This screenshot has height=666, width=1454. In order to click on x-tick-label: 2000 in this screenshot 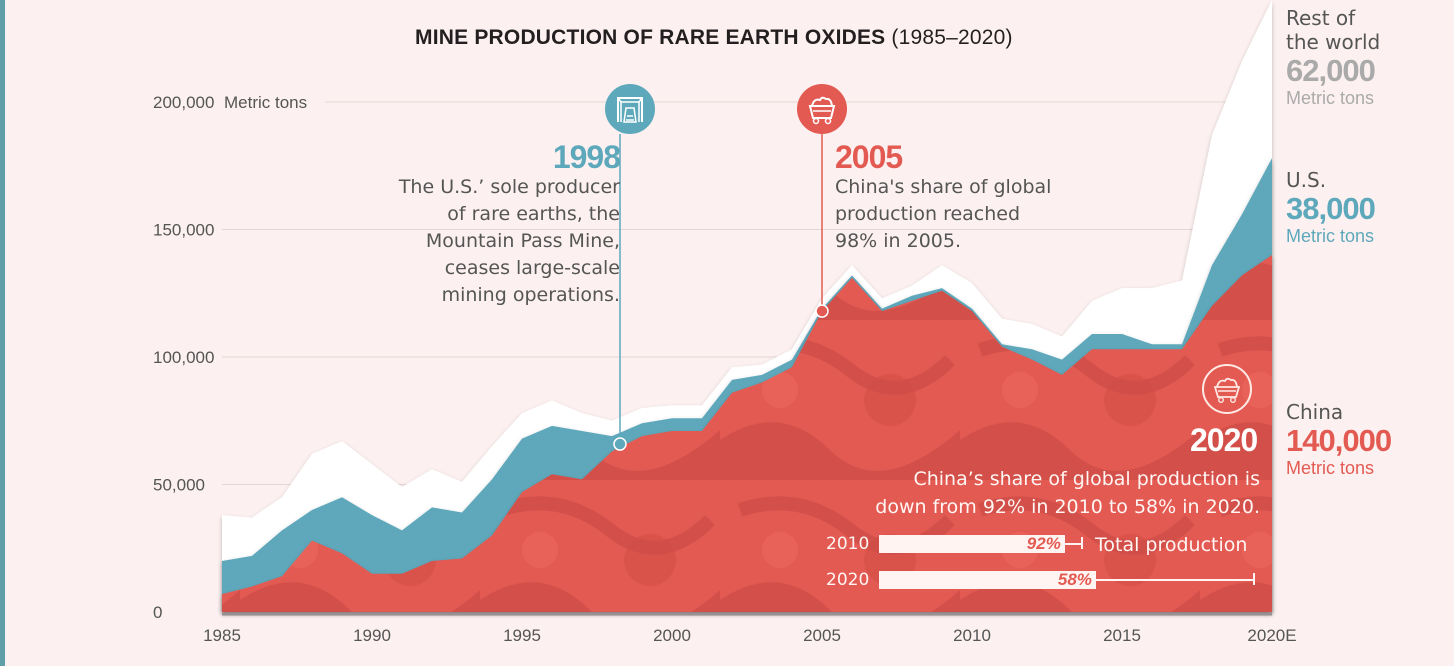, I will do `click(672, 635)`.